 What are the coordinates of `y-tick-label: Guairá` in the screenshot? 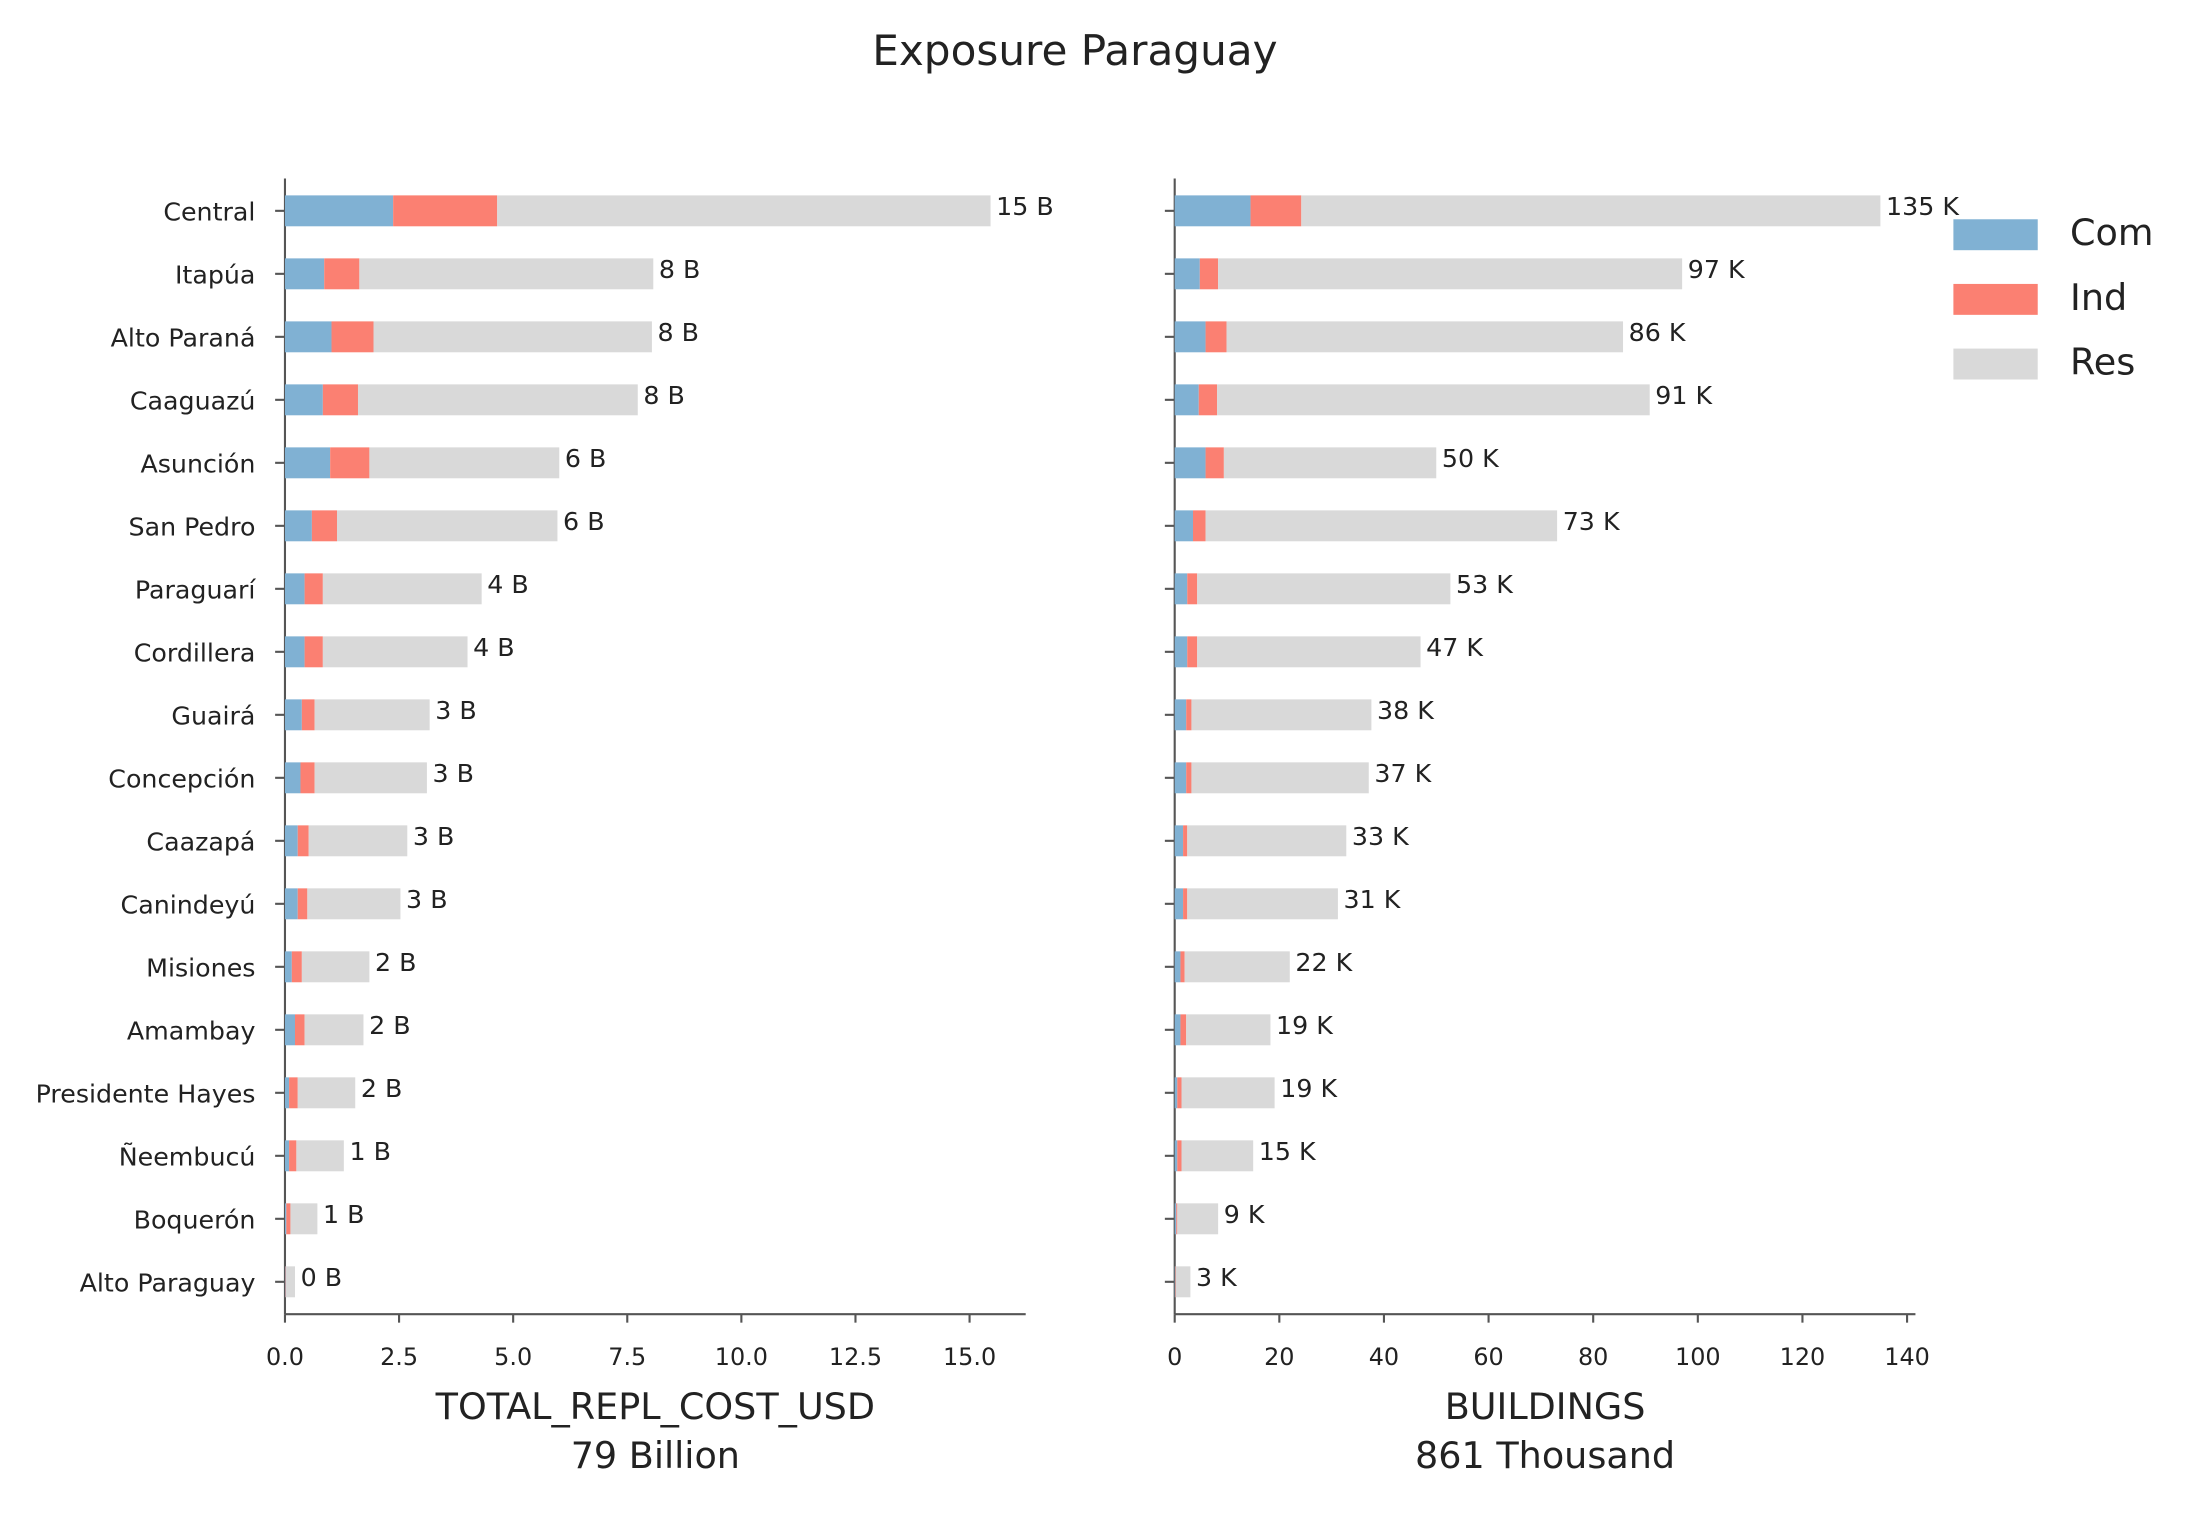 It's located at (213, 716).